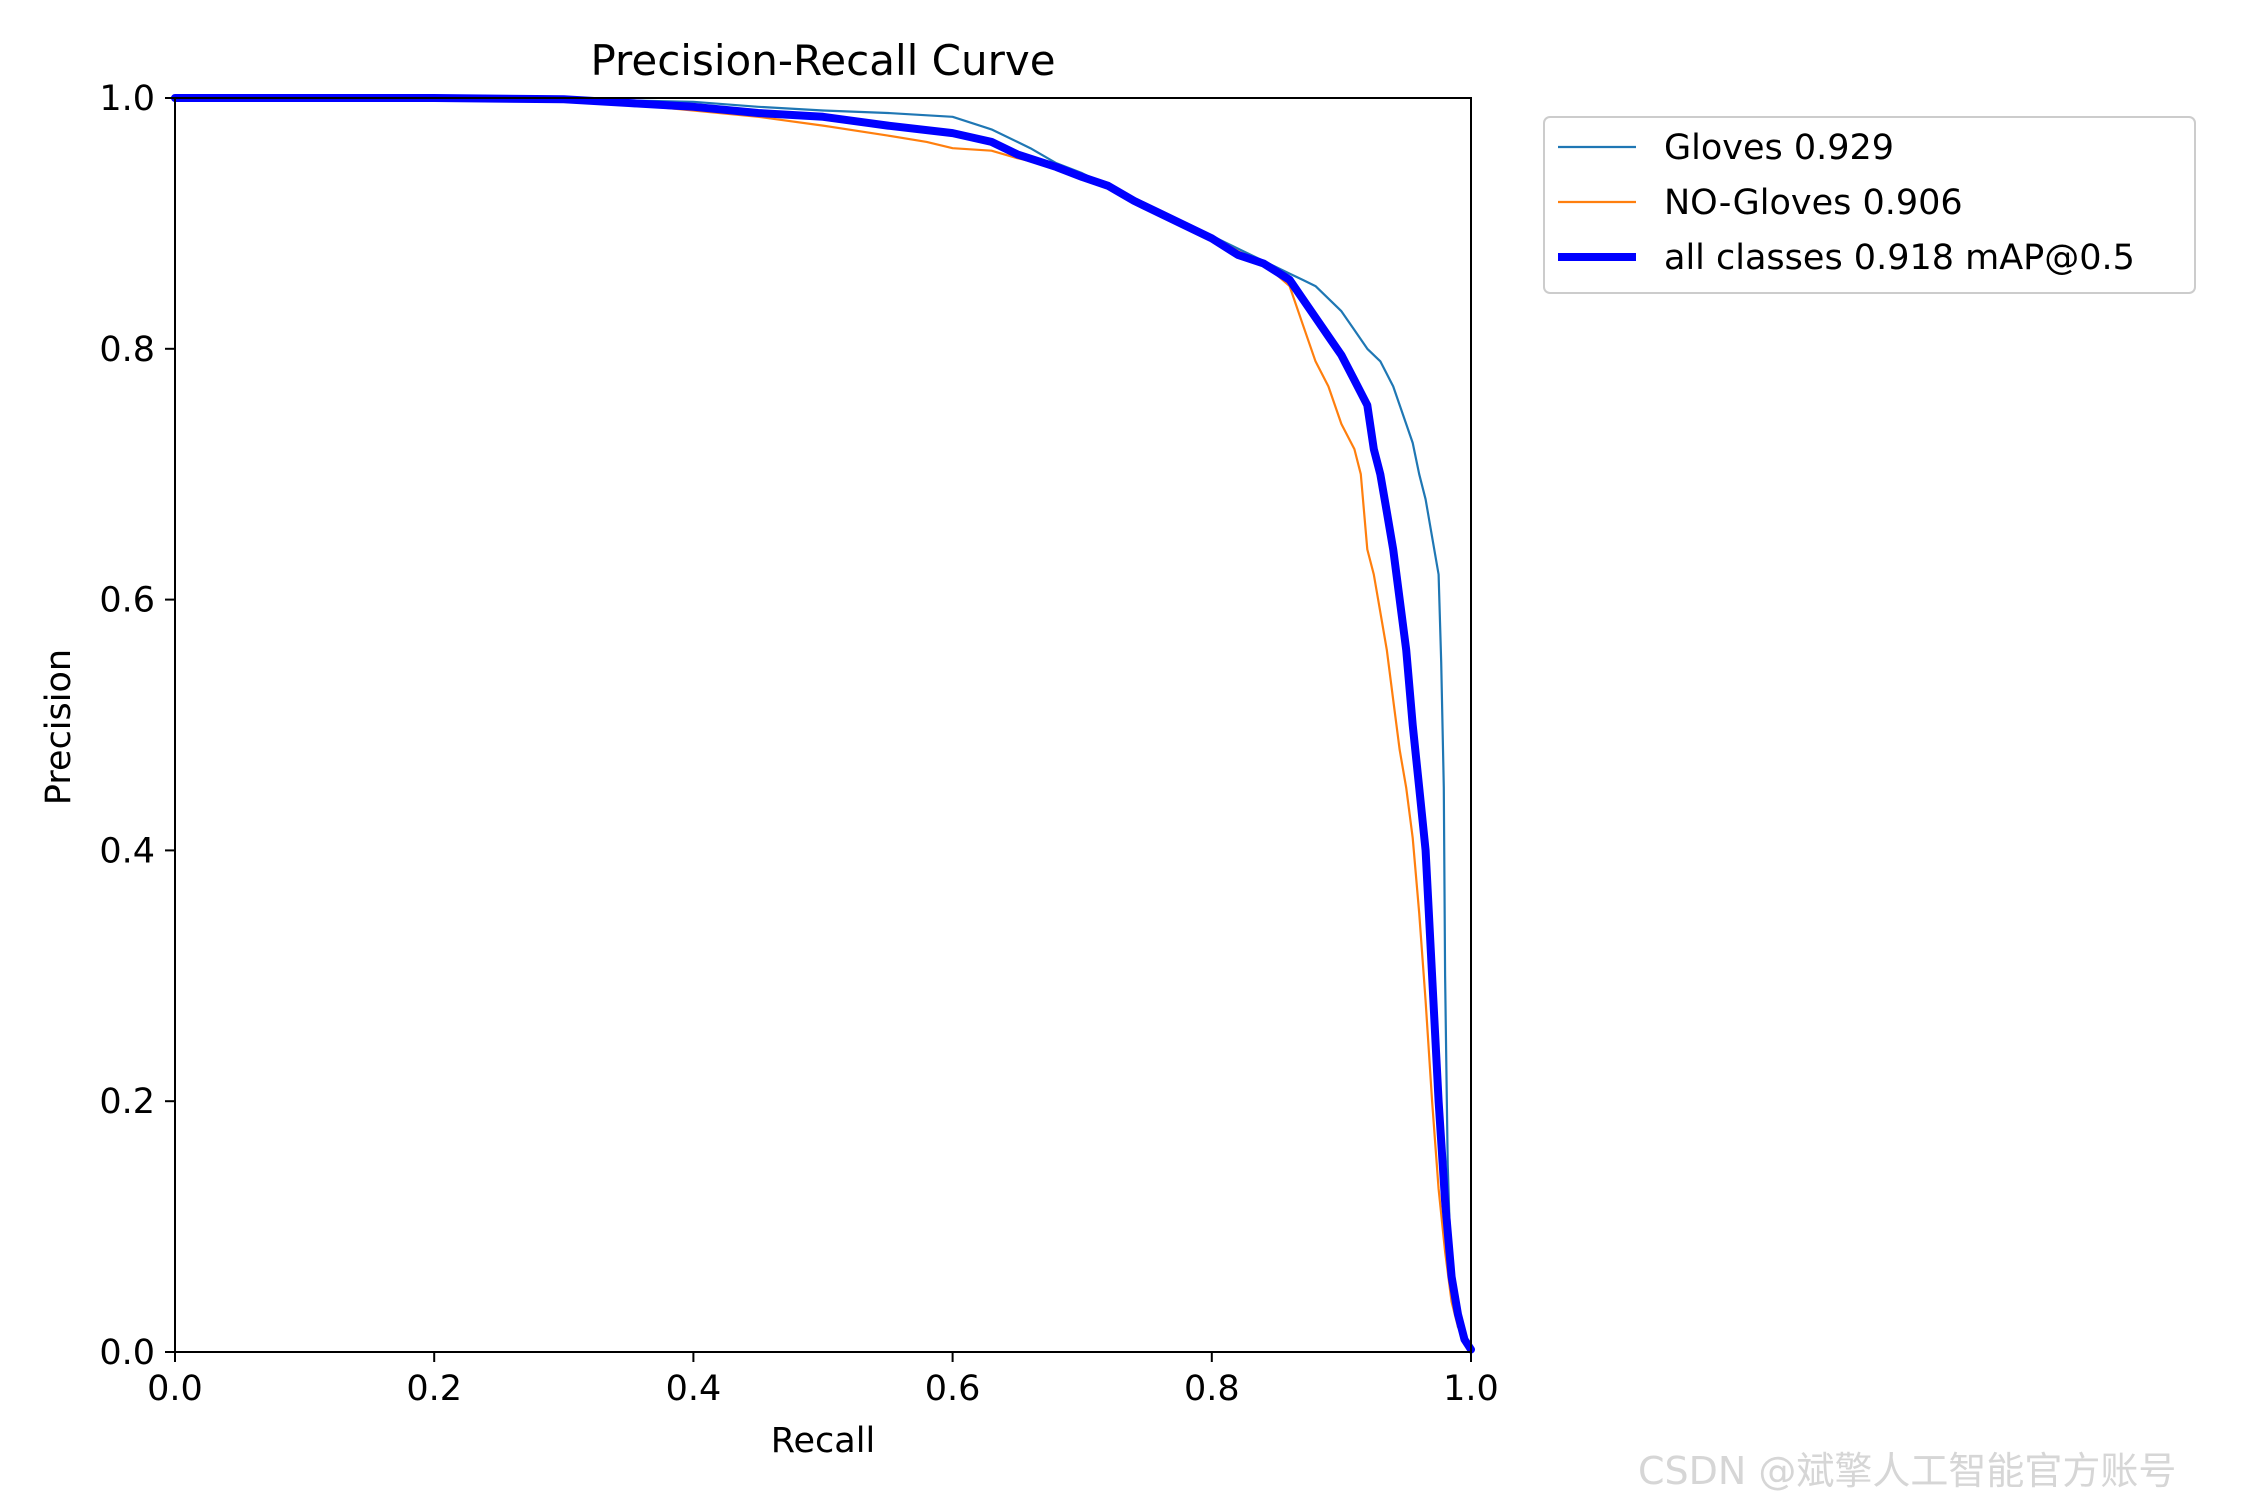  What do you see at coordinates (127, 99) in the screenshot?
I see `y-tick-label: 1.0` at bounding box center [127, 99].